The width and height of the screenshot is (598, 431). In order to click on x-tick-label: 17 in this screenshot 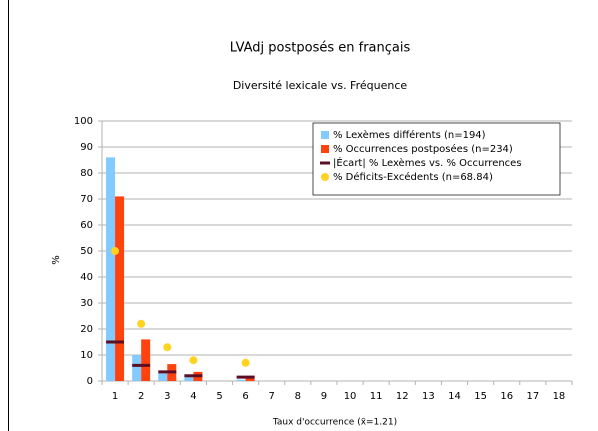, I will do `click(532, 396)`.